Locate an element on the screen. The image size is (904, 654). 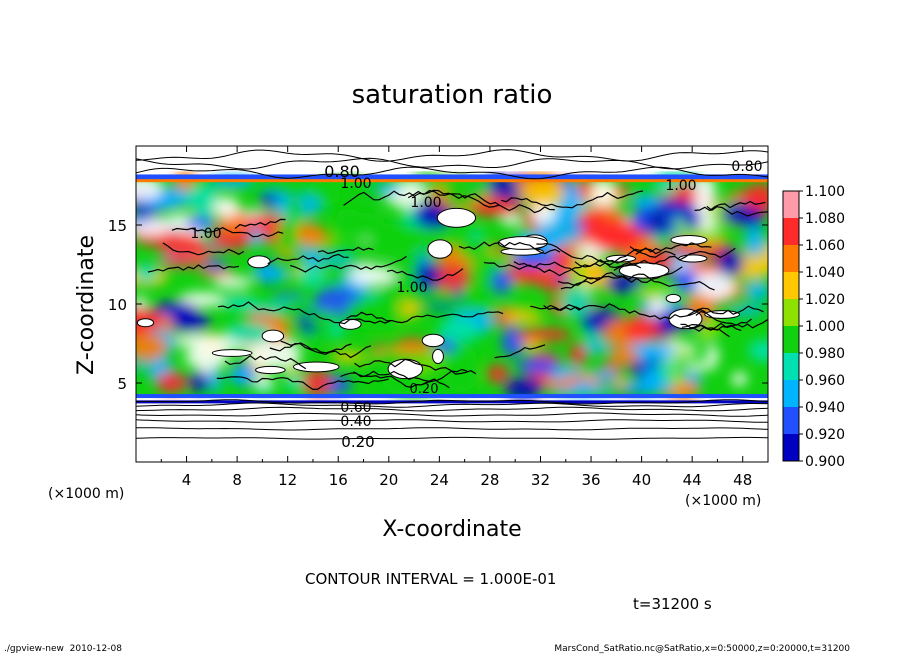
x-tick-label: 40 is located at coordinates (641, 480).